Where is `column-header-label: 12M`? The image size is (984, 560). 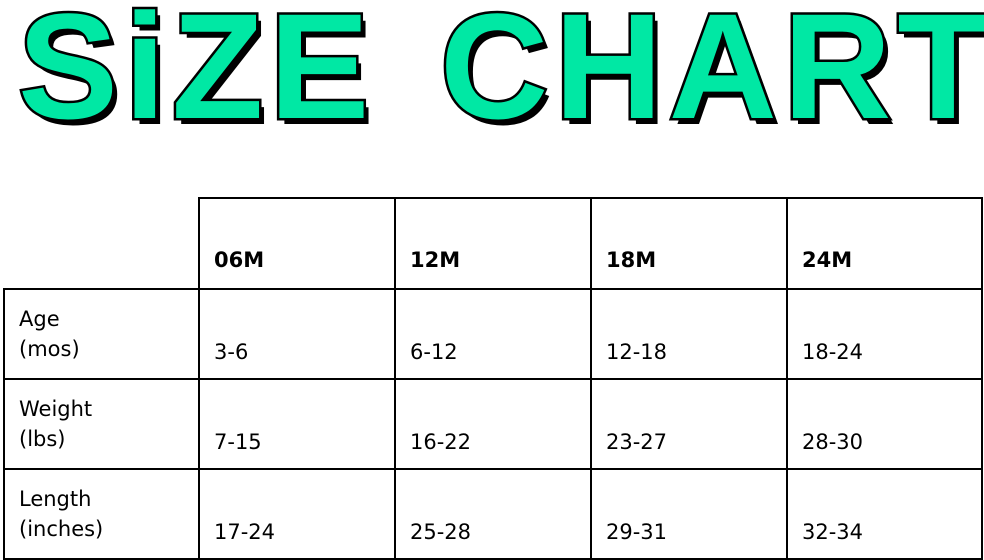
column-header-label: 12M is located at coordinates (435, 260).